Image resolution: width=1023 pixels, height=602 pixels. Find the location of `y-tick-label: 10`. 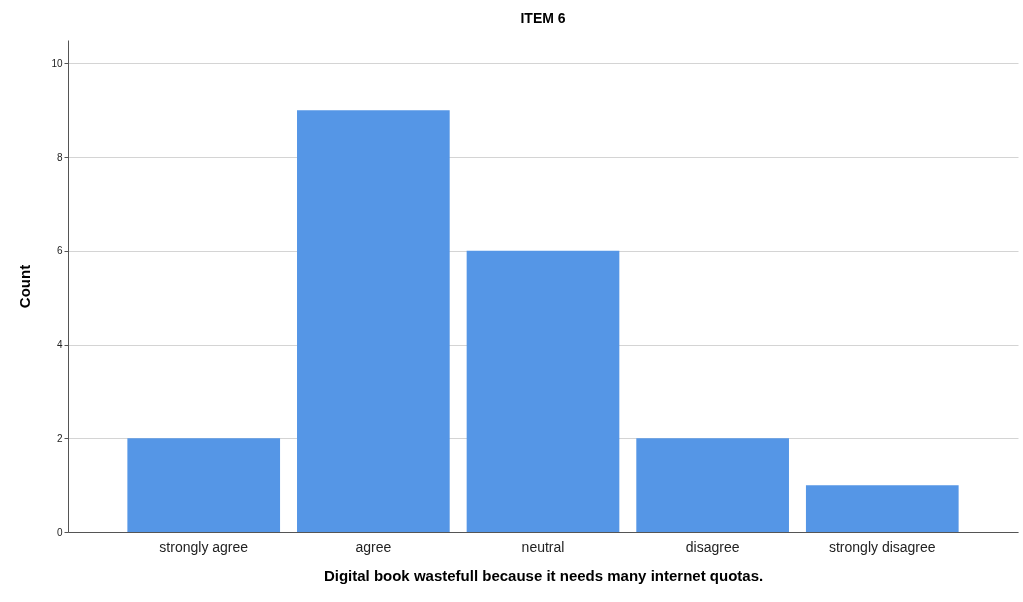

y-tick-label: 10 is located at coordinates (57, 63).